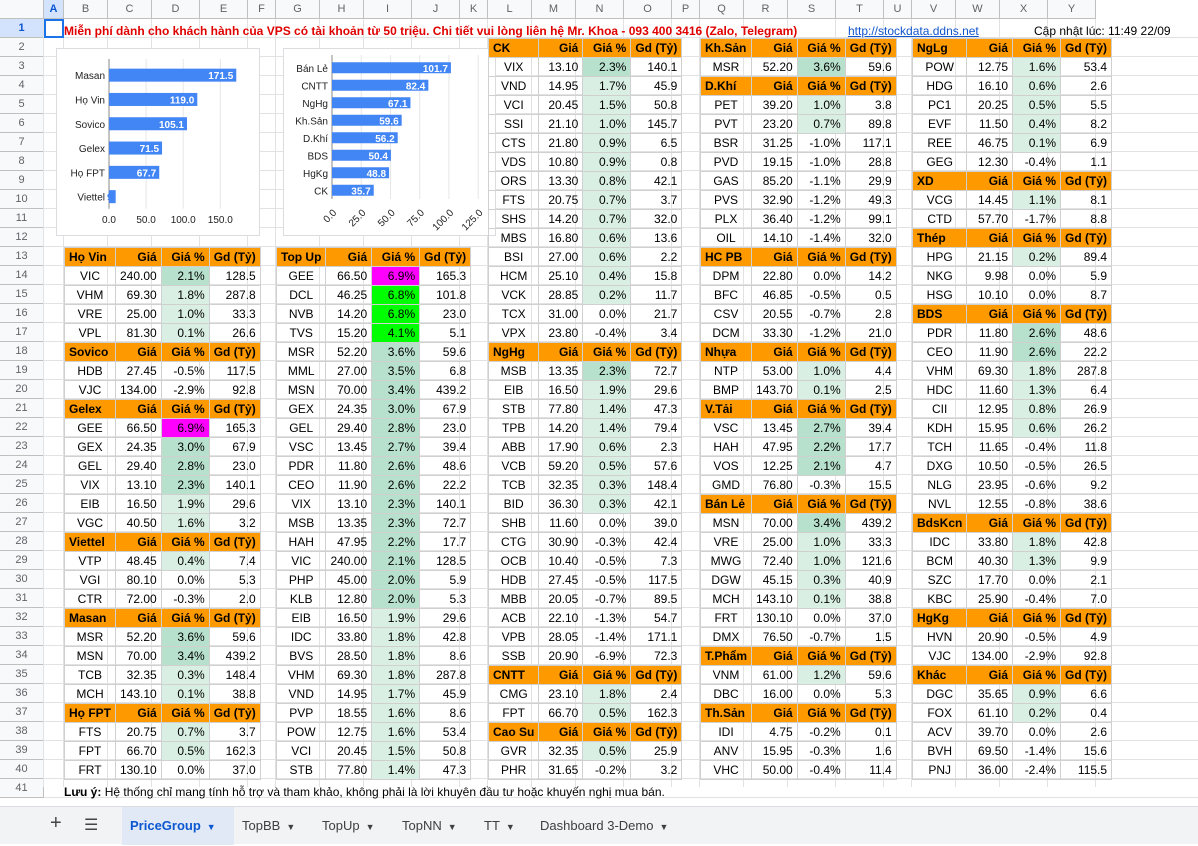 The height and width of the screenshot is (846, 1198). What do you see at coordinates (870, 732) in the screenshot?
I see `value-cell: 0.1` at bounding box center [870, 732].